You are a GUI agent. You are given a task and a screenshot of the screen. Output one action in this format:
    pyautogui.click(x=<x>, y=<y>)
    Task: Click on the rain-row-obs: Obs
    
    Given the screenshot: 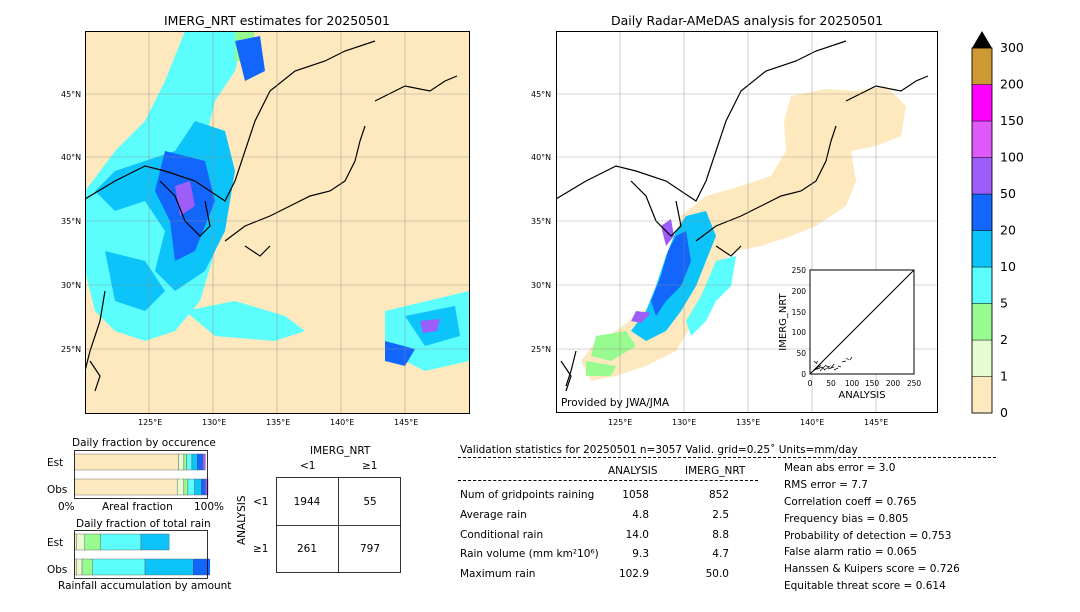 What is the action you would take?
    pyautogui.click(x=57, y=570)
    